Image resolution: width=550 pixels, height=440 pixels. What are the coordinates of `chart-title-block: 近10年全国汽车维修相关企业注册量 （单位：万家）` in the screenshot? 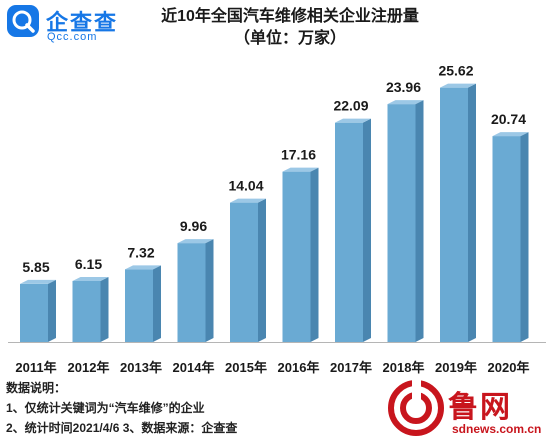 It's located at (290, 28).